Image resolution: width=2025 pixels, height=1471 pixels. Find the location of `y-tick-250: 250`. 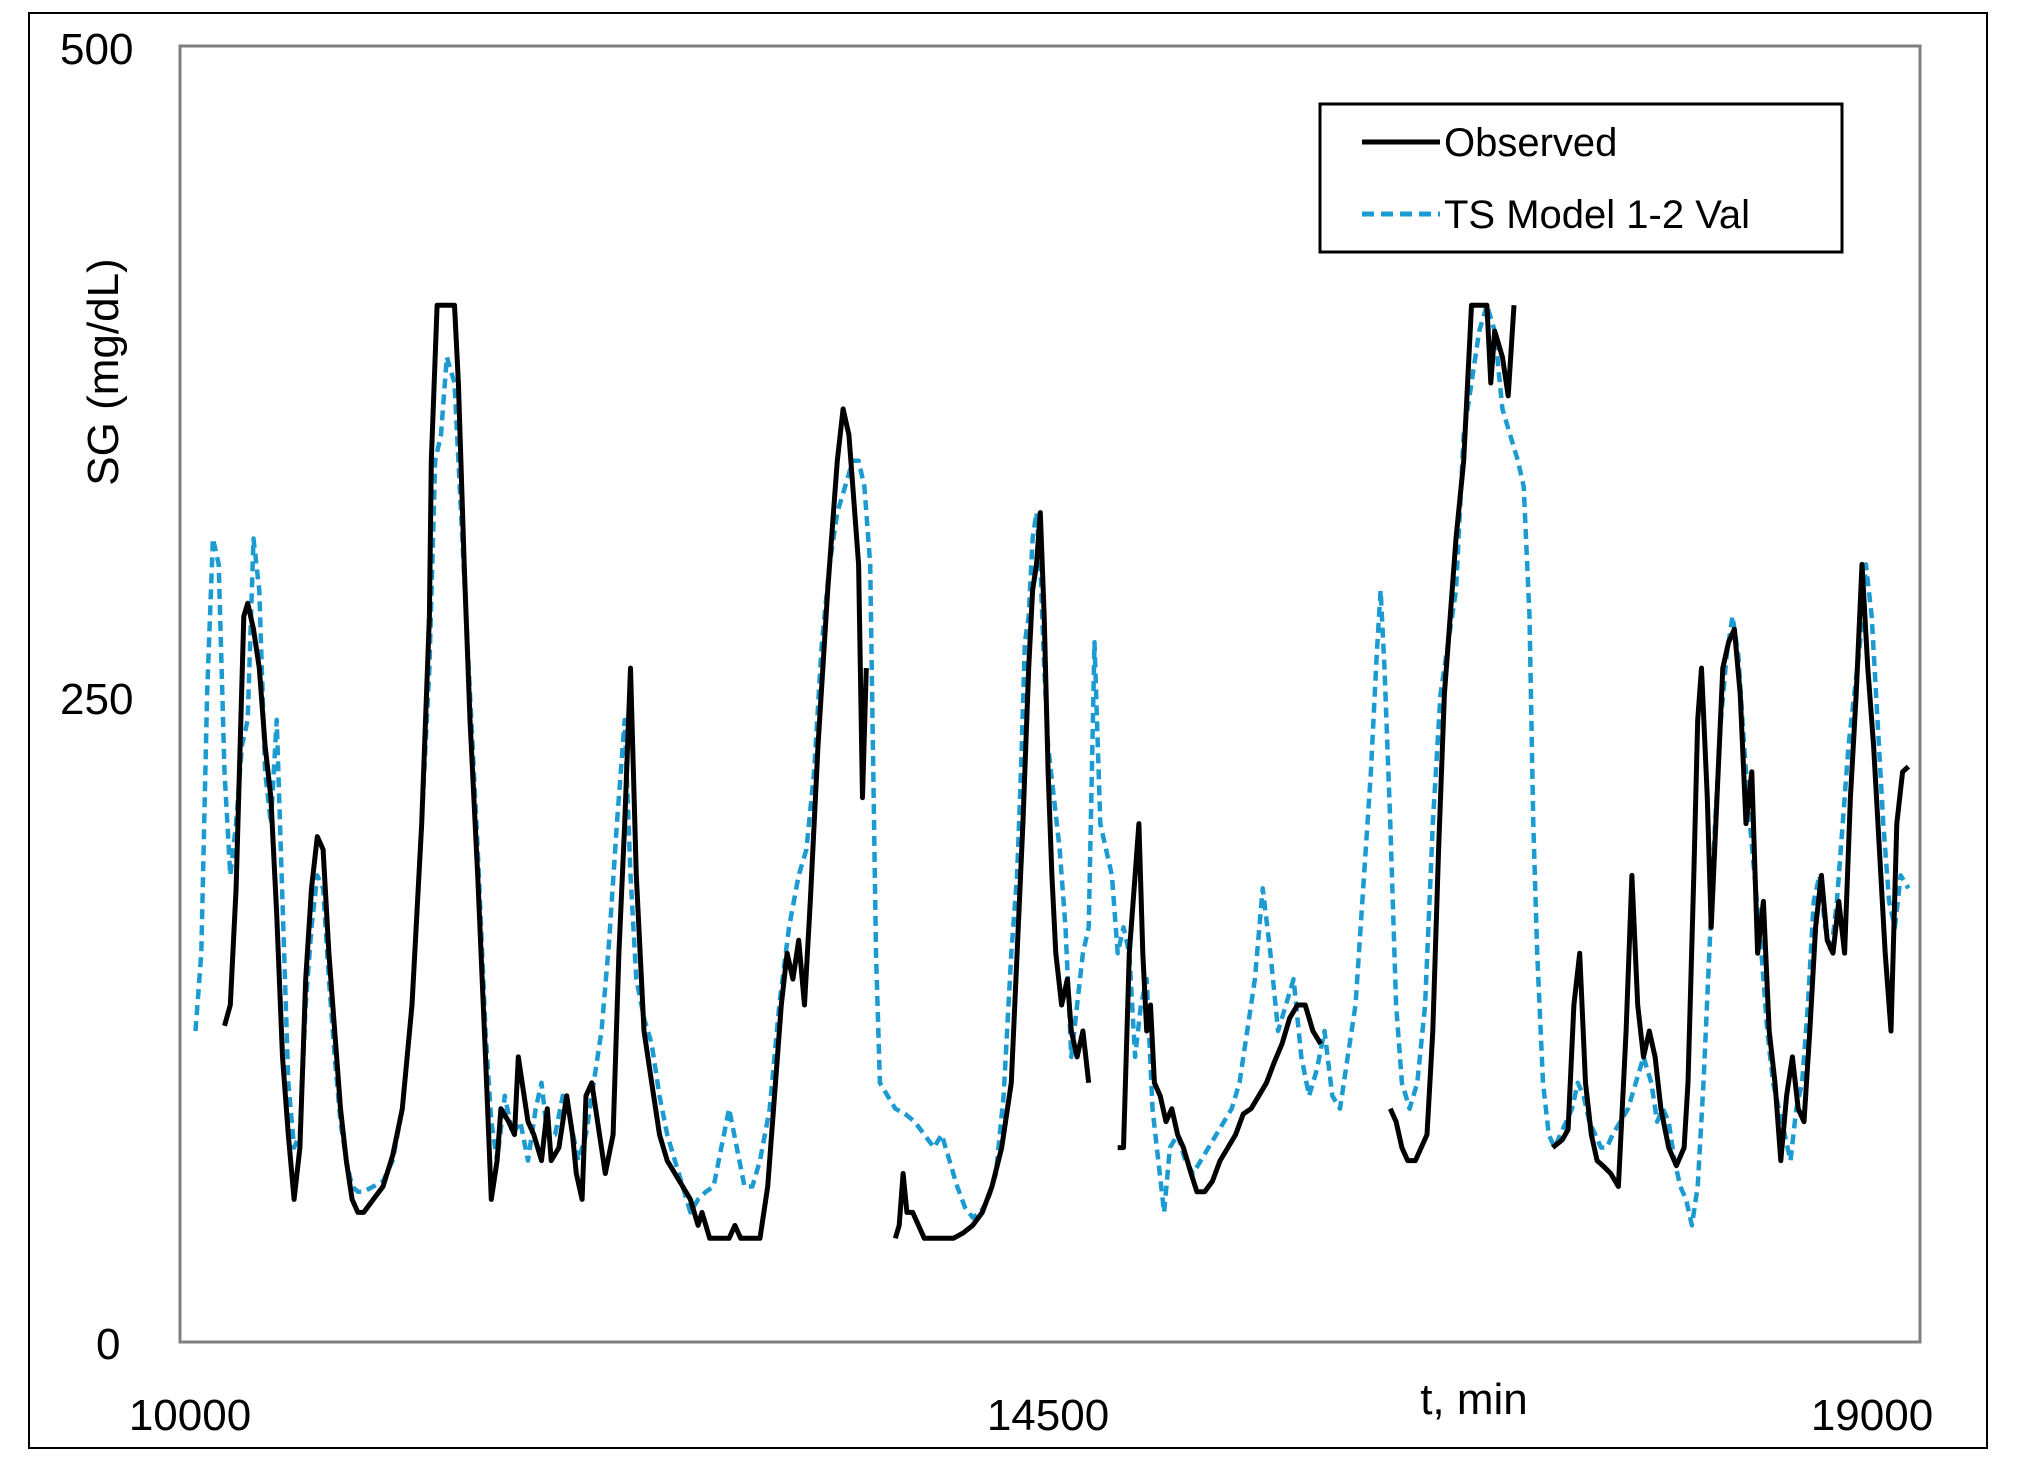

y-tick-250: 250 is located at coordinates (96, 699).